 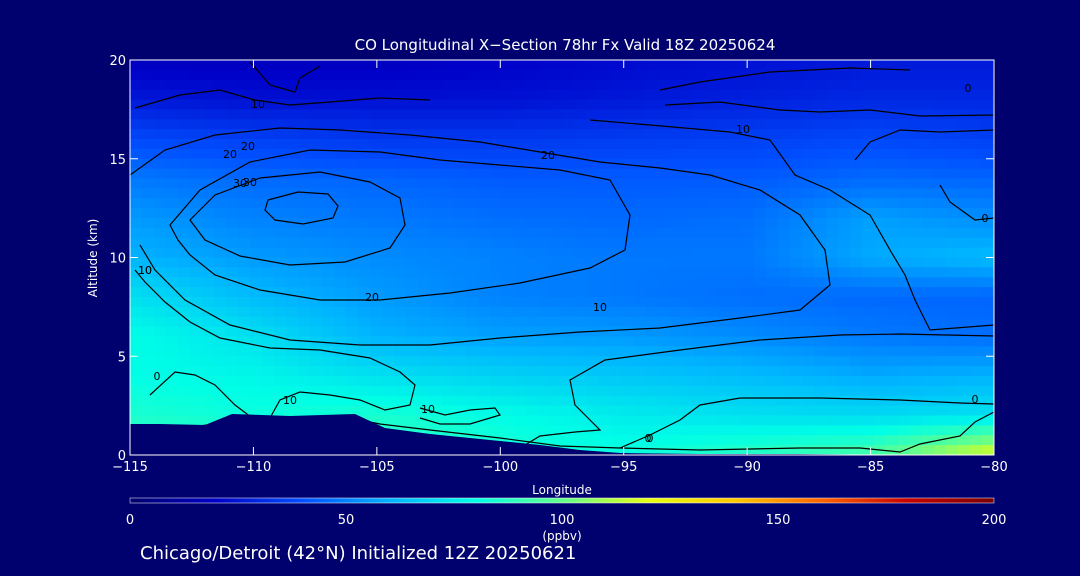 I want to click on colorbar-tick-label: 200, so click(x=994, y=520).